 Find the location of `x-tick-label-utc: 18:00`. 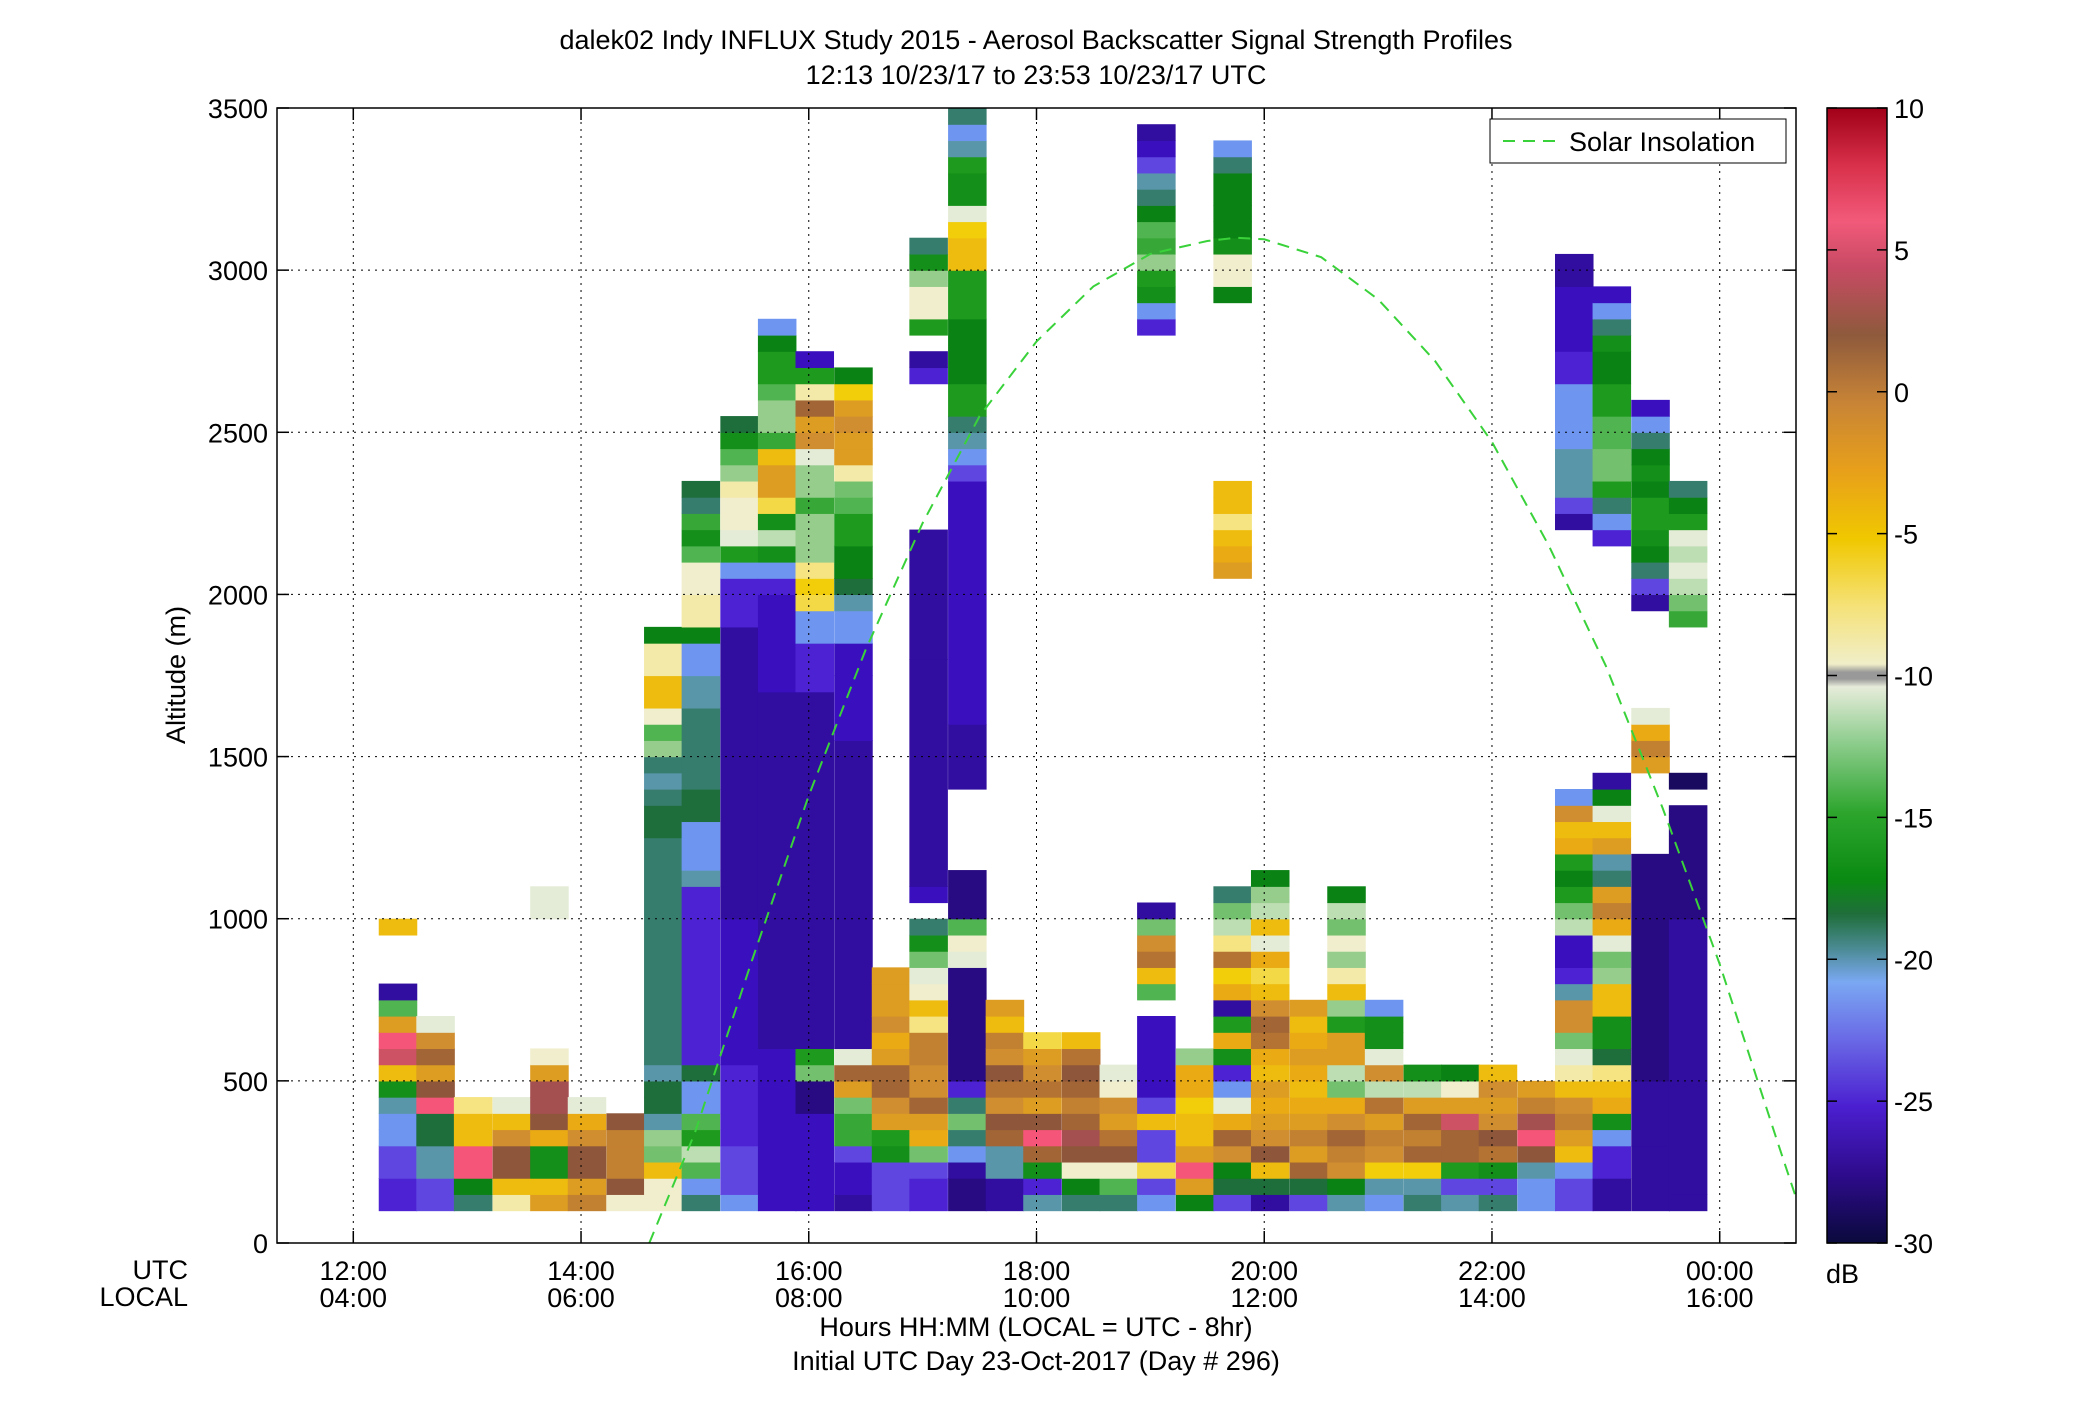

x-tick-label-utc: 18:00 is located at coordinates (1037, 1271).